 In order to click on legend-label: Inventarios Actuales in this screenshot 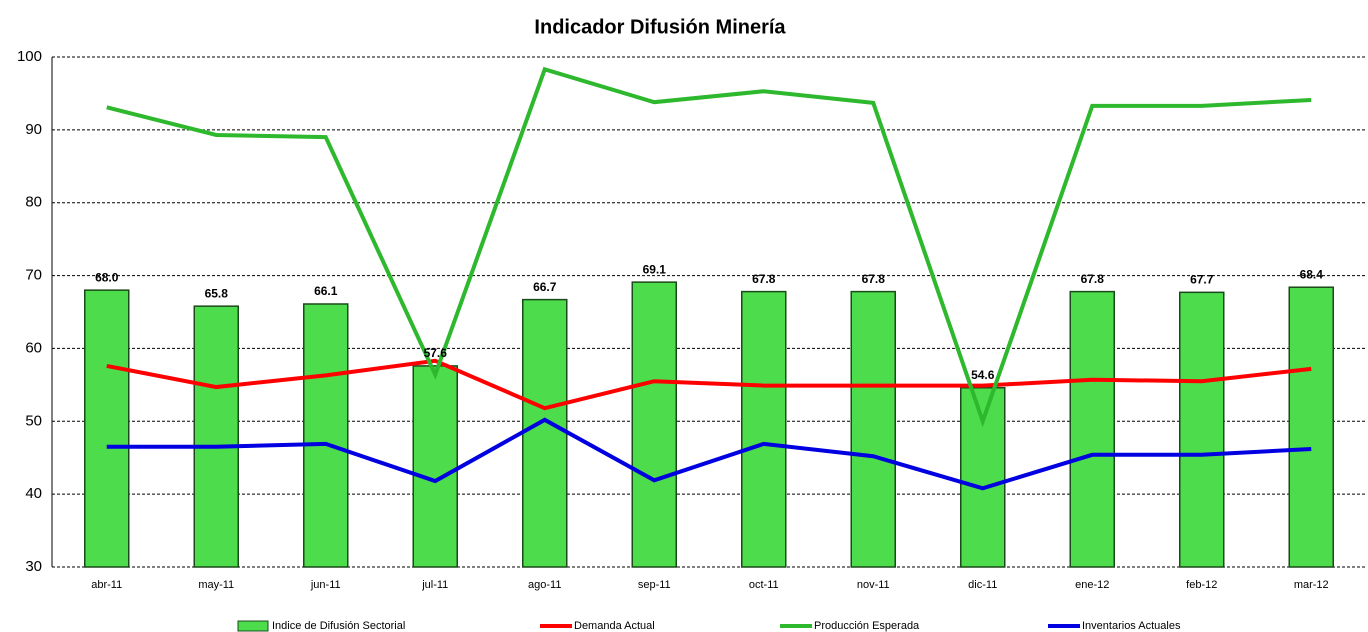, I will do `click(1131, 626)`.